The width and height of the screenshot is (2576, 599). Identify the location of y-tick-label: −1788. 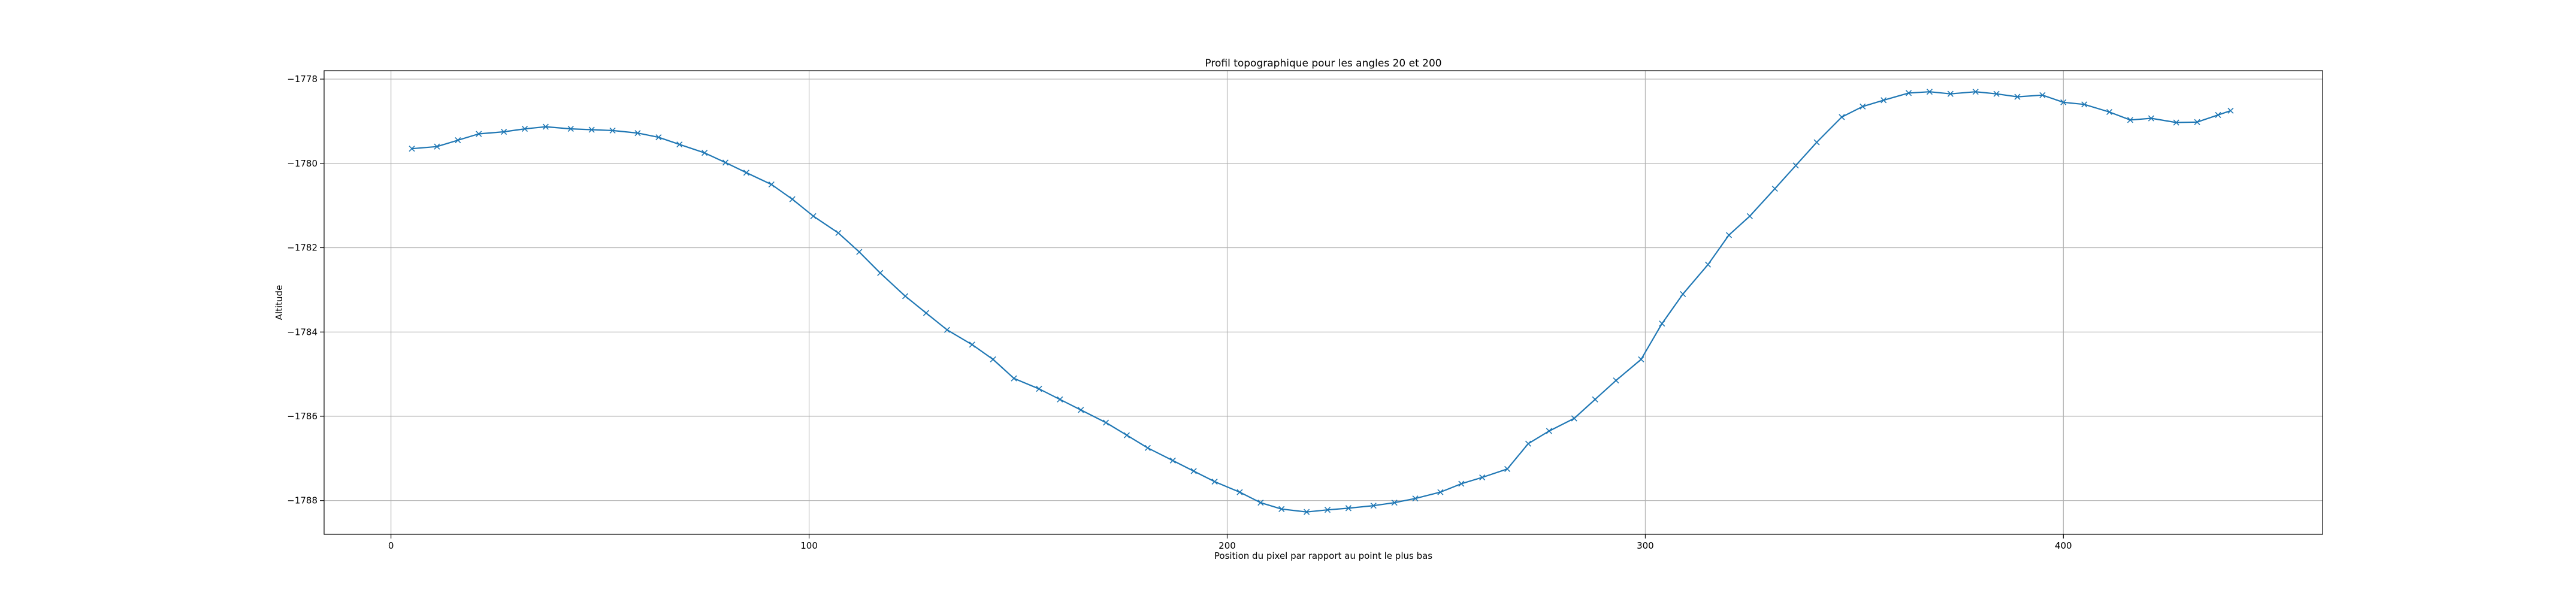
(302, 500).